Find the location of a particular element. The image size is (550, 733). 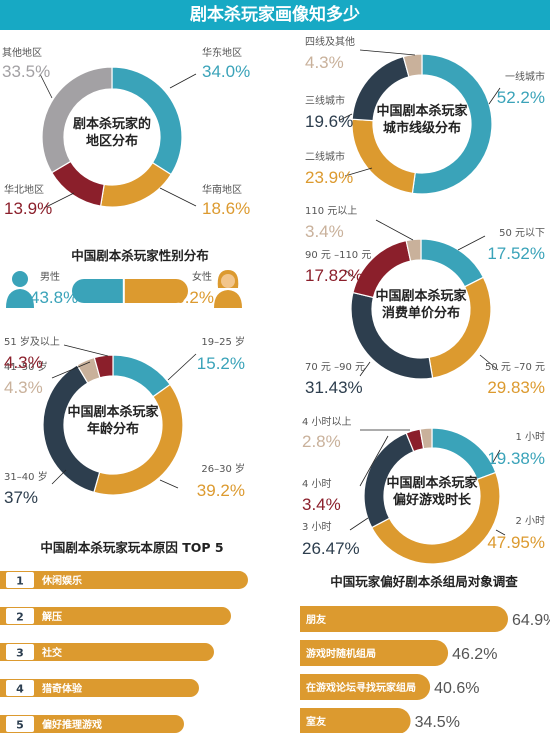

companion-label: 朋友 is located at coordinates (315, 619).